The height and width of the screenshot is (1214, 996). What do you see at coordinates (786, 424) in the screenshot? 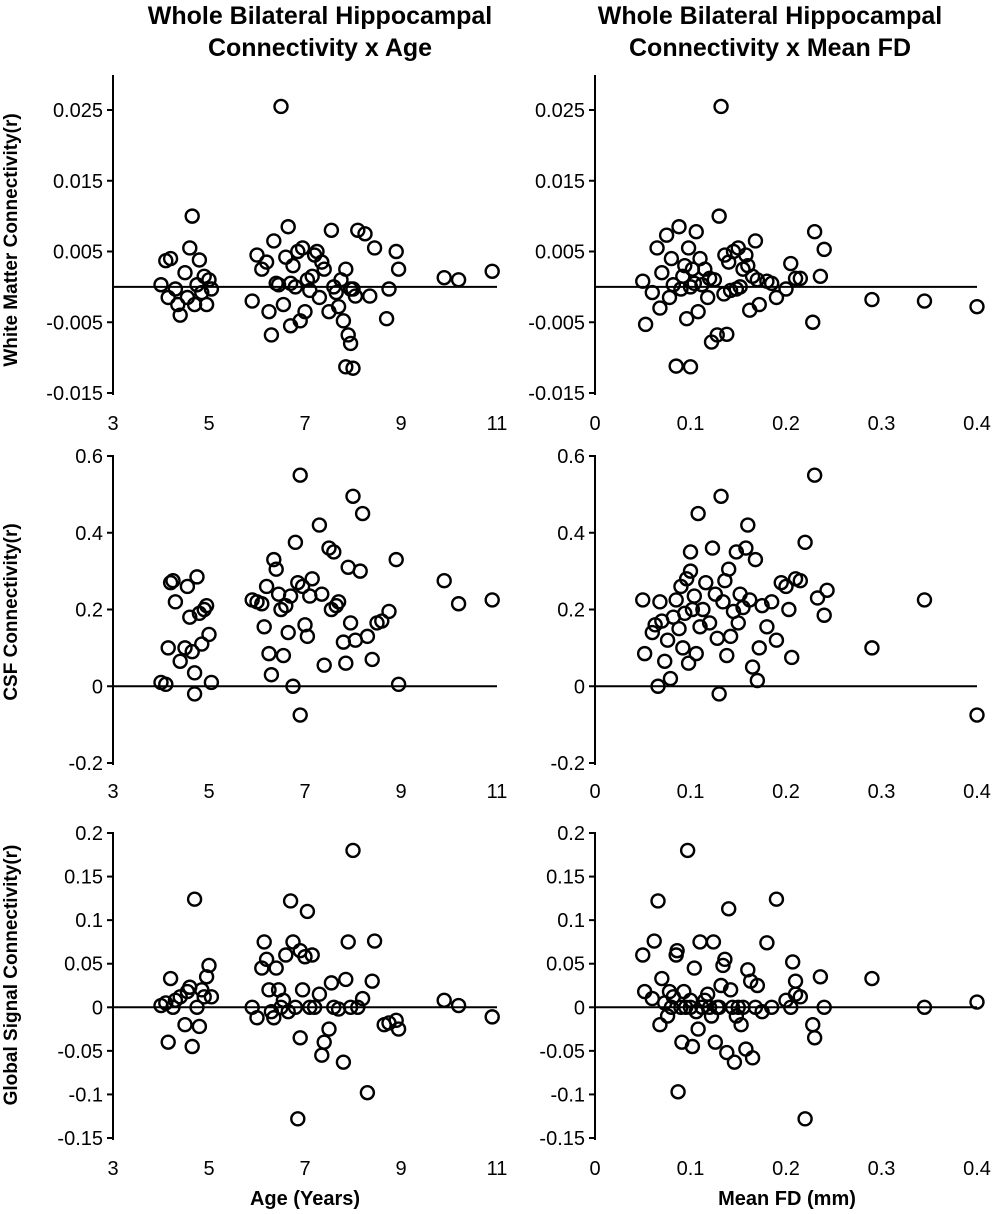
I see `wm-fd-xtick-label: 0.2` at bounding box center [786, 424].